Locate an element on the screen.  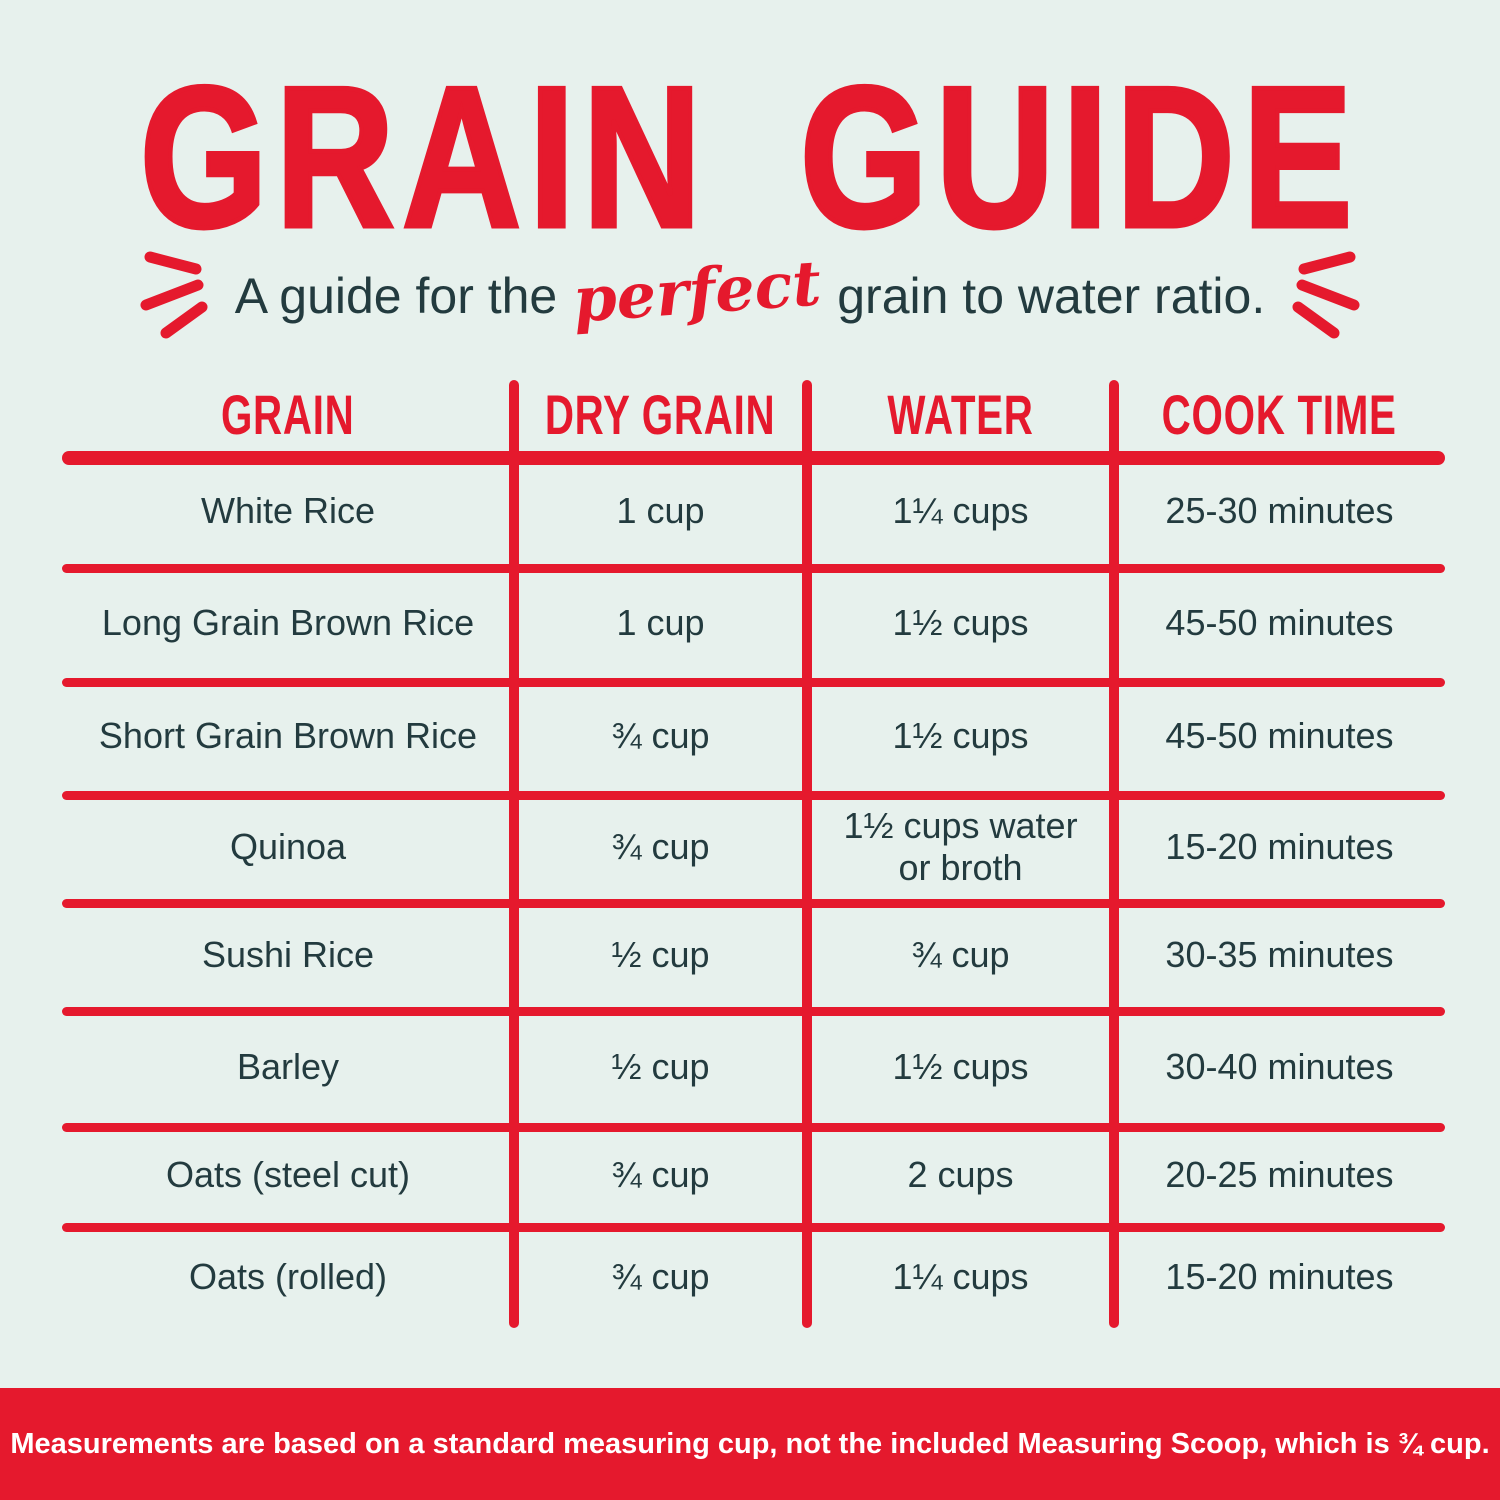
water-cell: 2 cups is located at coordinates (960, 1174).